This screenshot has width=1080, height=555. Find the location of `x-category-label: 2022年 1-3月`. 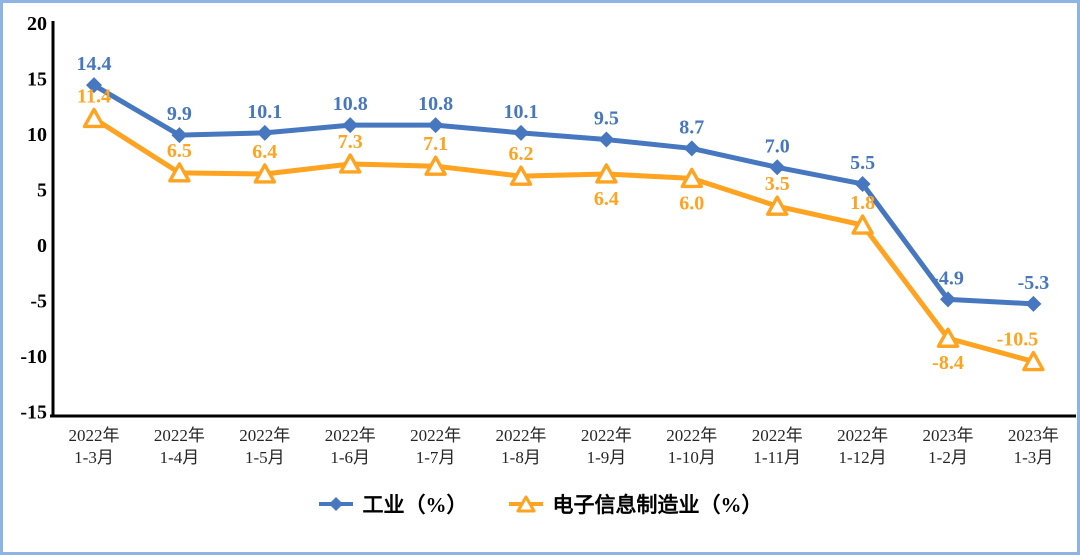

x-category-label: 2022年 1-3月 is located at coordinates (94, 446).